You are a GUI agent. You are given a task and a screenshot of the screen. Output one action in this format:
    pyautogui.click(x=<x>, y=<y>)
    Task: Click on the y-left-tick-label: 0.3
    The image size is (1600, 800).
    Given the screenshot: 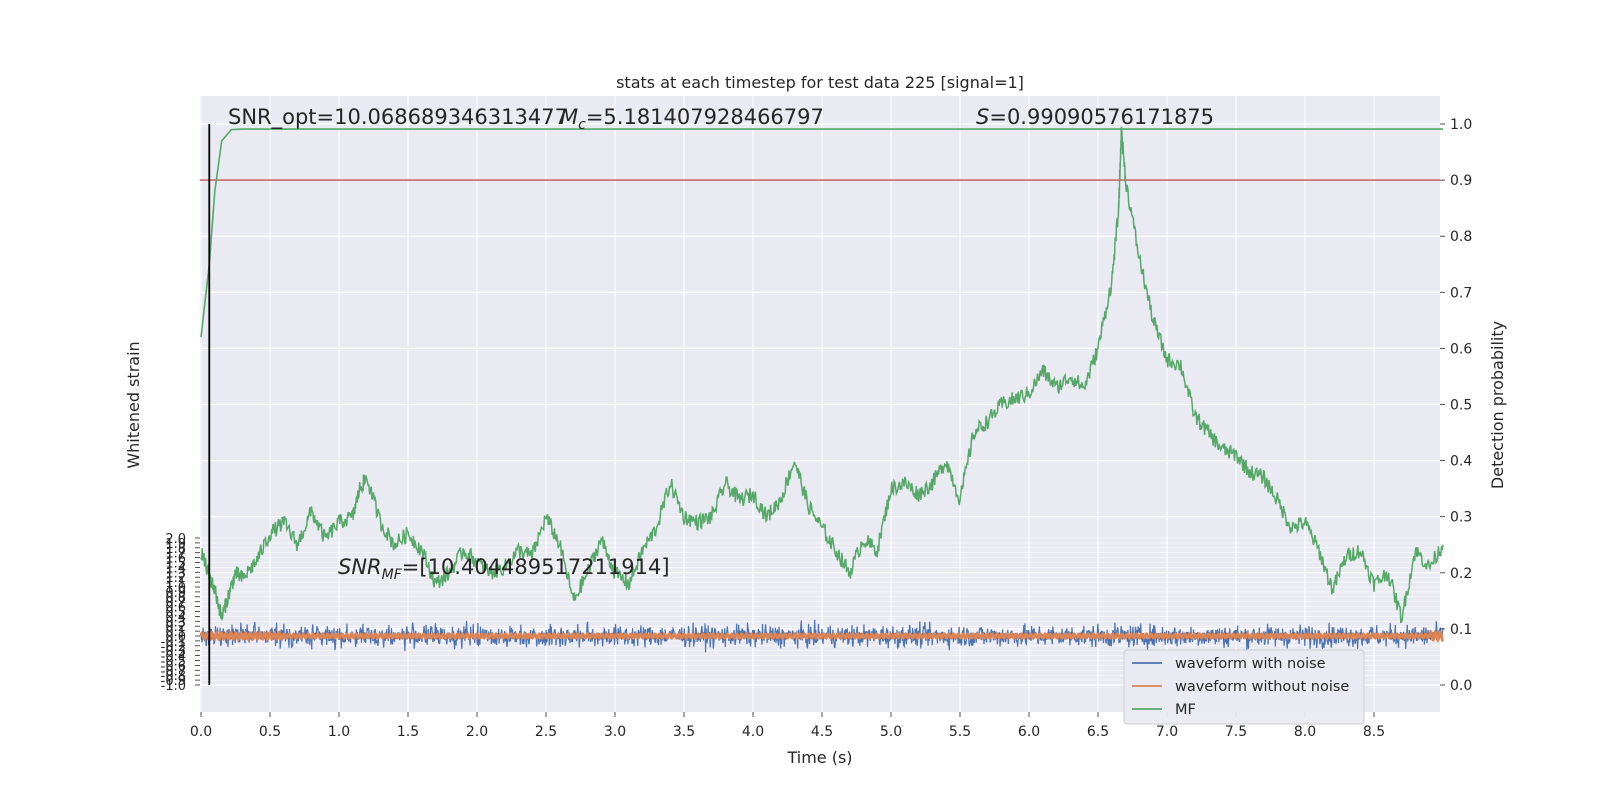 What is the action you would take?
    pyautogui.click(x=175, y=622)
    